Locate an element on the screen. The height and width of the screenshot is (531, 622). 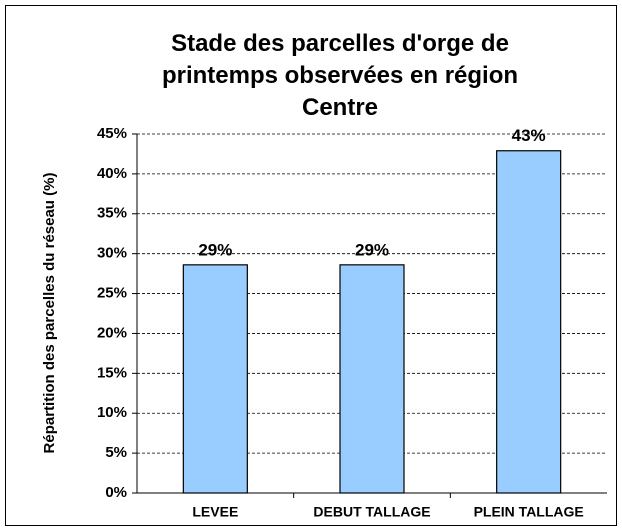
y-tick-label: 25% is located at coordinates (112, 293).